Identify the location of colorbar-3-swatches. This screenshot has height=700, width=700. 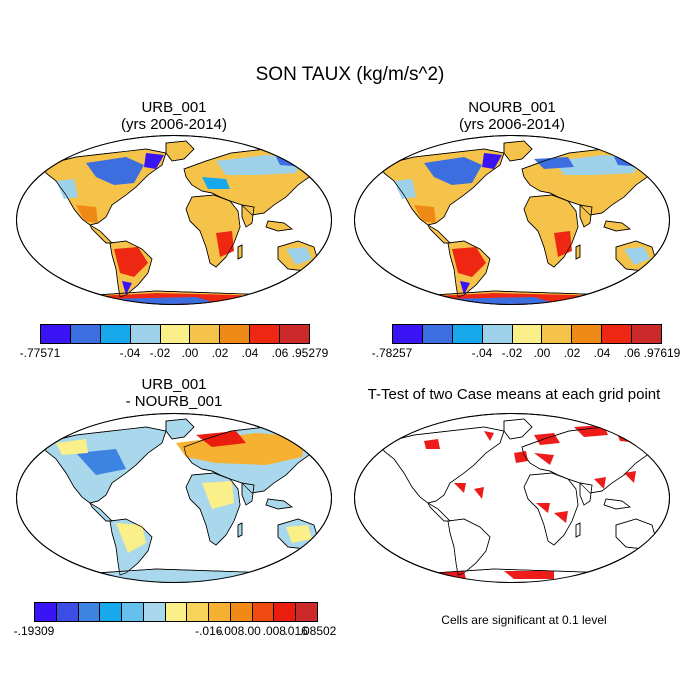
(176, 612).